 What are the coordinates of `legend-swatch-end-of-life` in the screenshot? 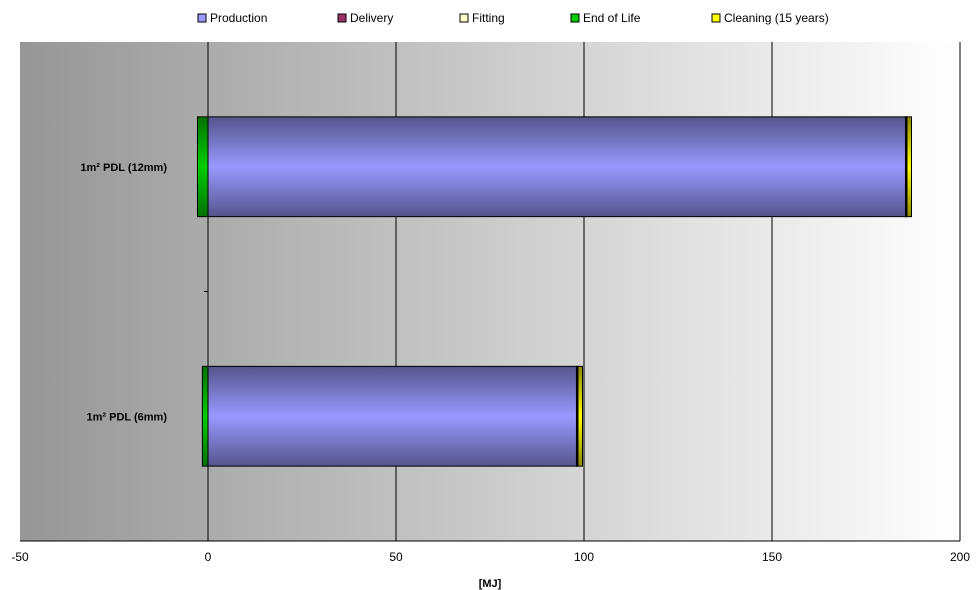 It's located at (575, 18).